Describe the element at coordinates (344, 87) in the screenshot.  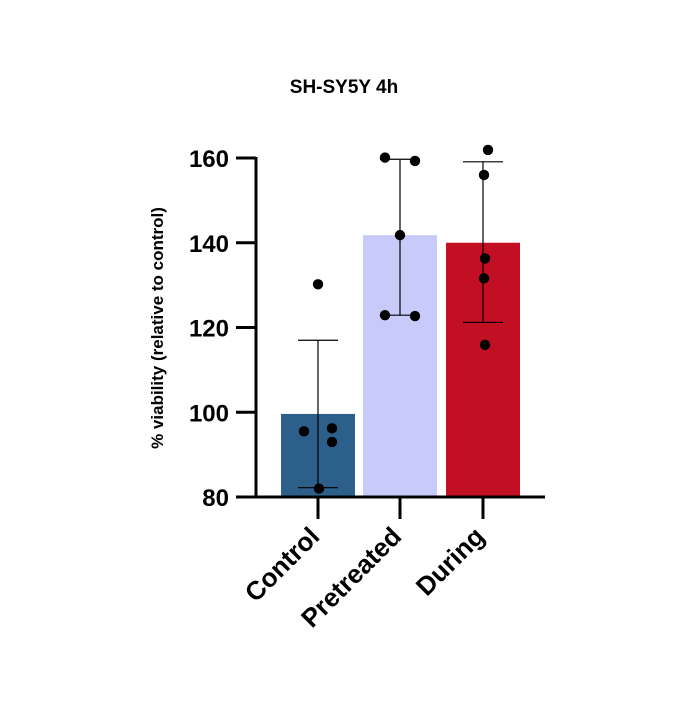
I see `chart-title: SH-SY5Y 4h` at that location.